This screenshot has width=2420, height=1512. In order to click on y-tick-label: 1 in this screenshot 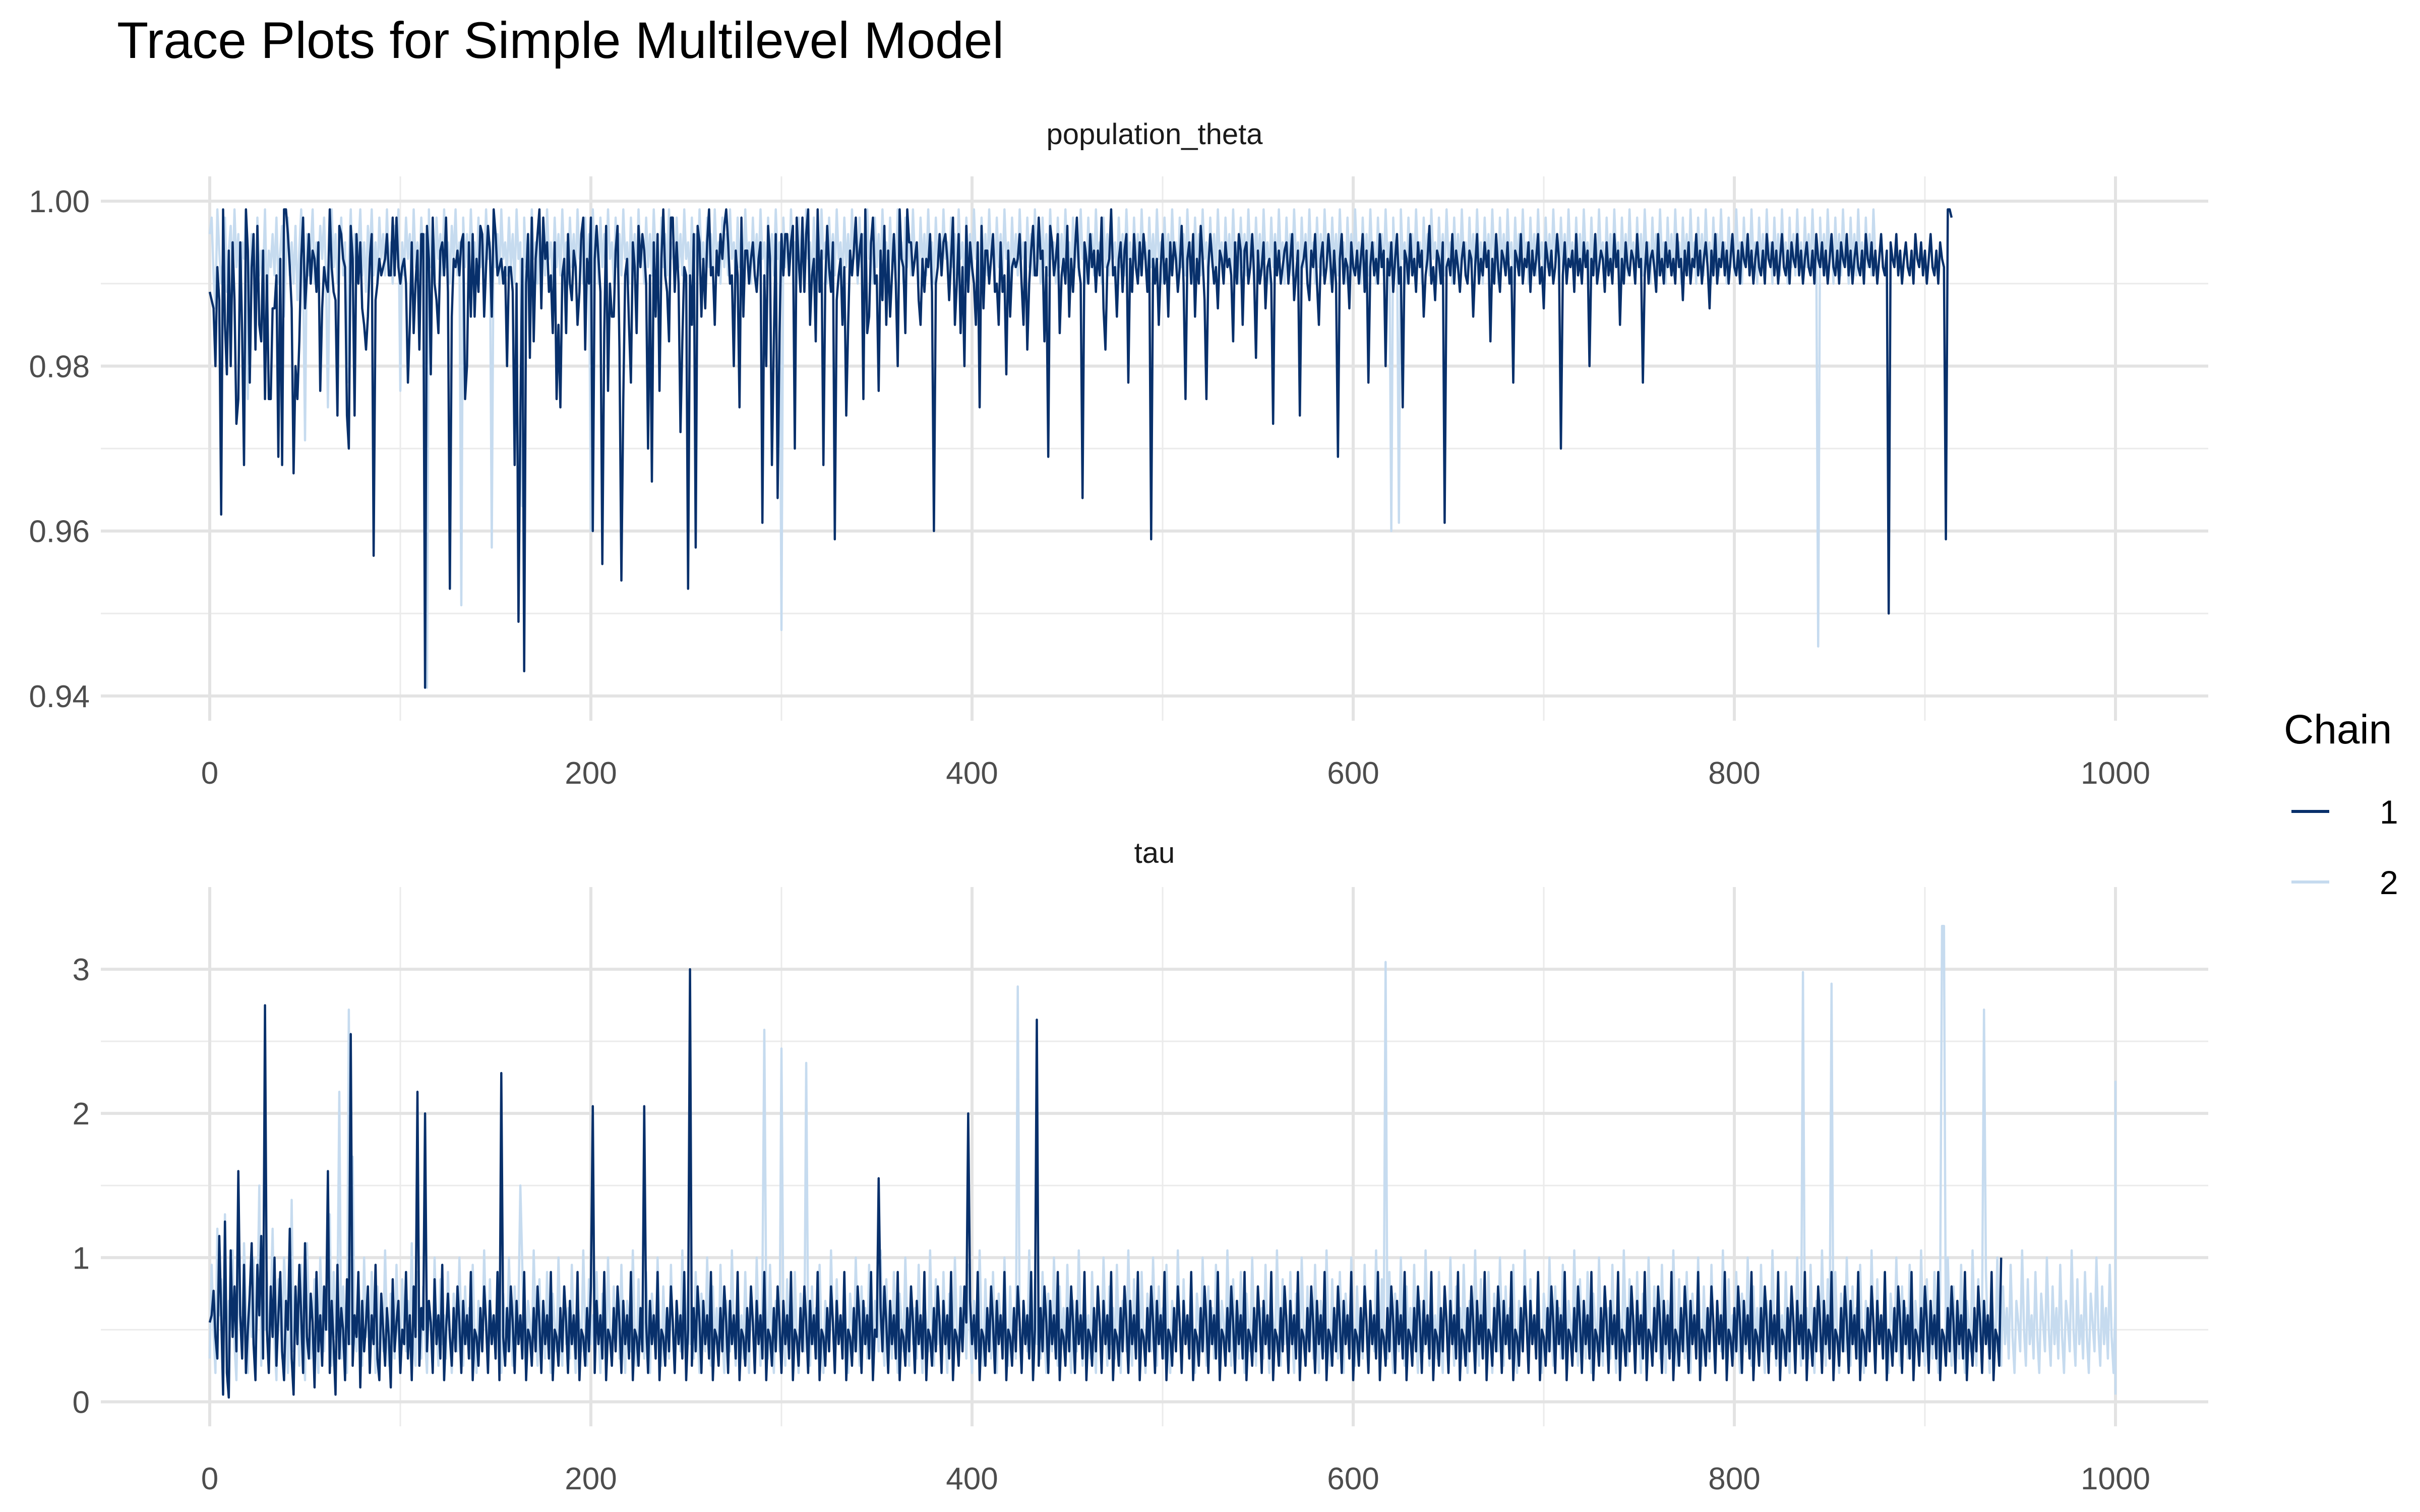, I will do `click(81, 1258)`.